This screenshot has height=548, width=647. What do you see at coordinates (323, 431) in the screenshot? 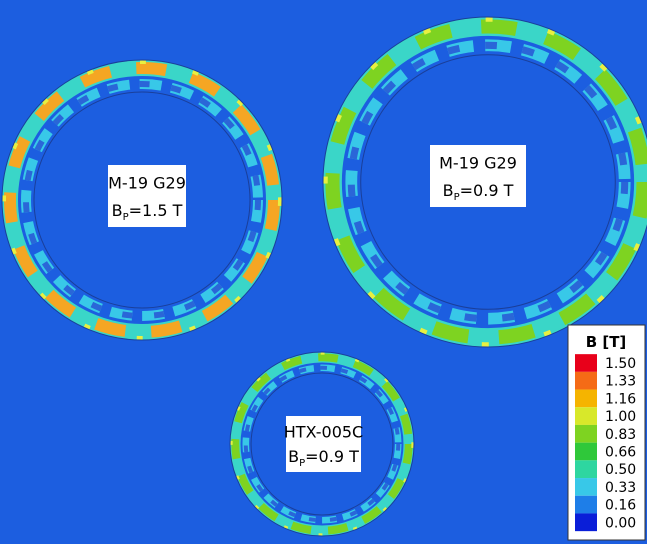
I see `material-name: HTX-005C` at bounding box center [323, 431].